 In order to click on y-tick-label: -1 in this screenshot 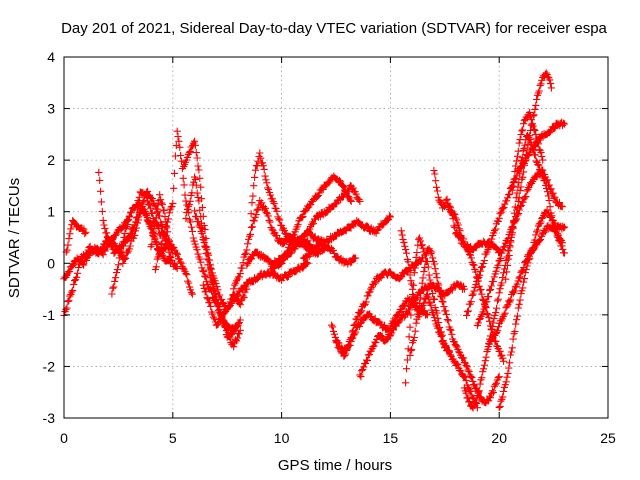, I will do `click(49, 315)`.